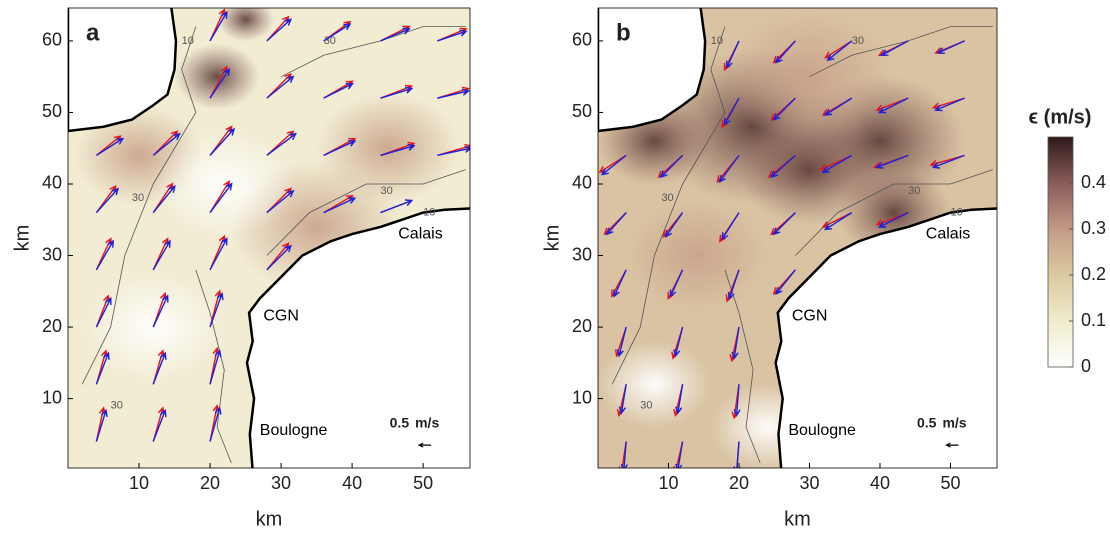  I want to click on panel-label: b, so click(623, 32).